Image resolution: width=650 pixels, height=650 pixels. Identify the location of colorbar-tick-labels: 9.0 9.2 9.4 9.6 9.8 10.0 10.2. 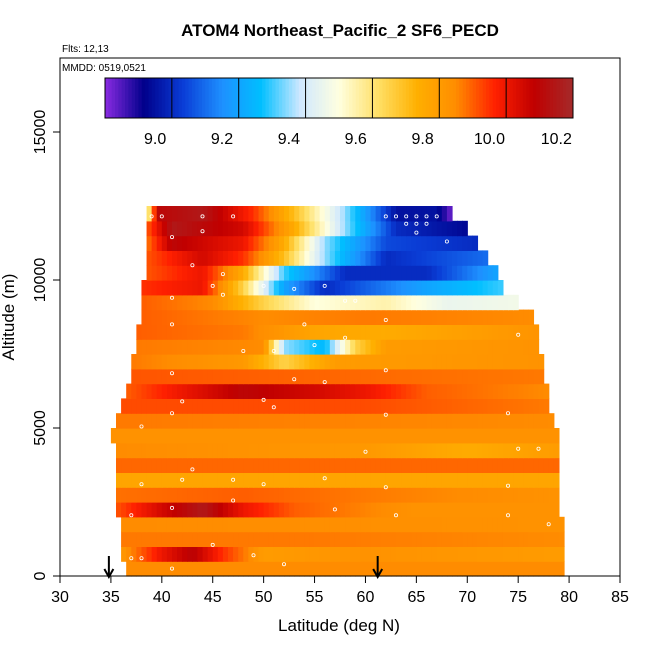
(358, 139).